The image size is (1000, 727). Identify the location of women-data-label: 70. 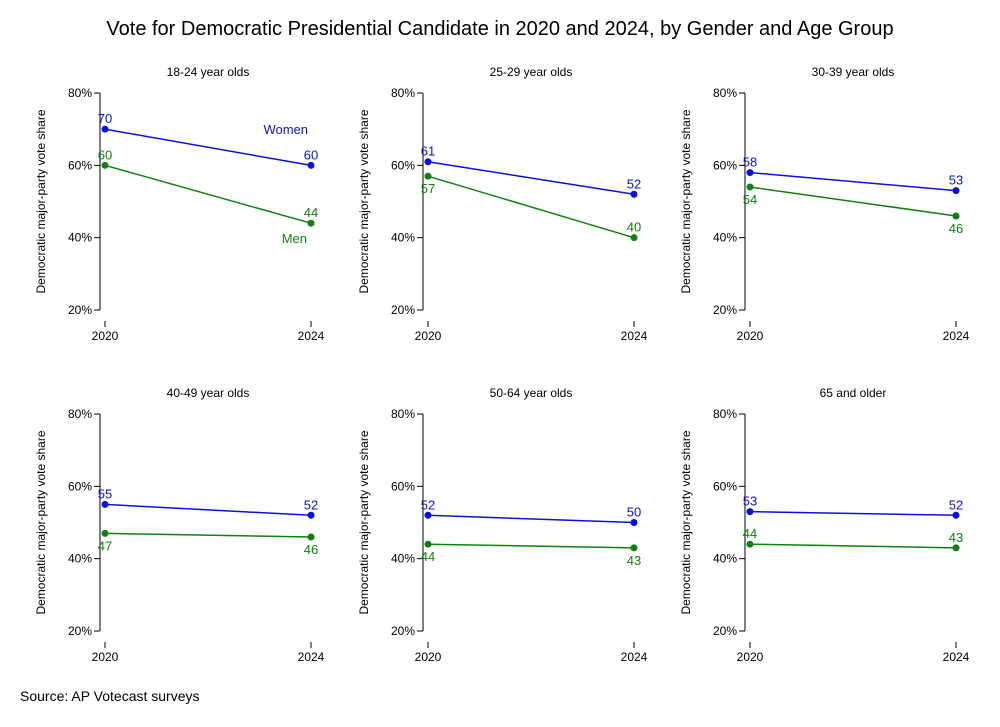
(105, 118).